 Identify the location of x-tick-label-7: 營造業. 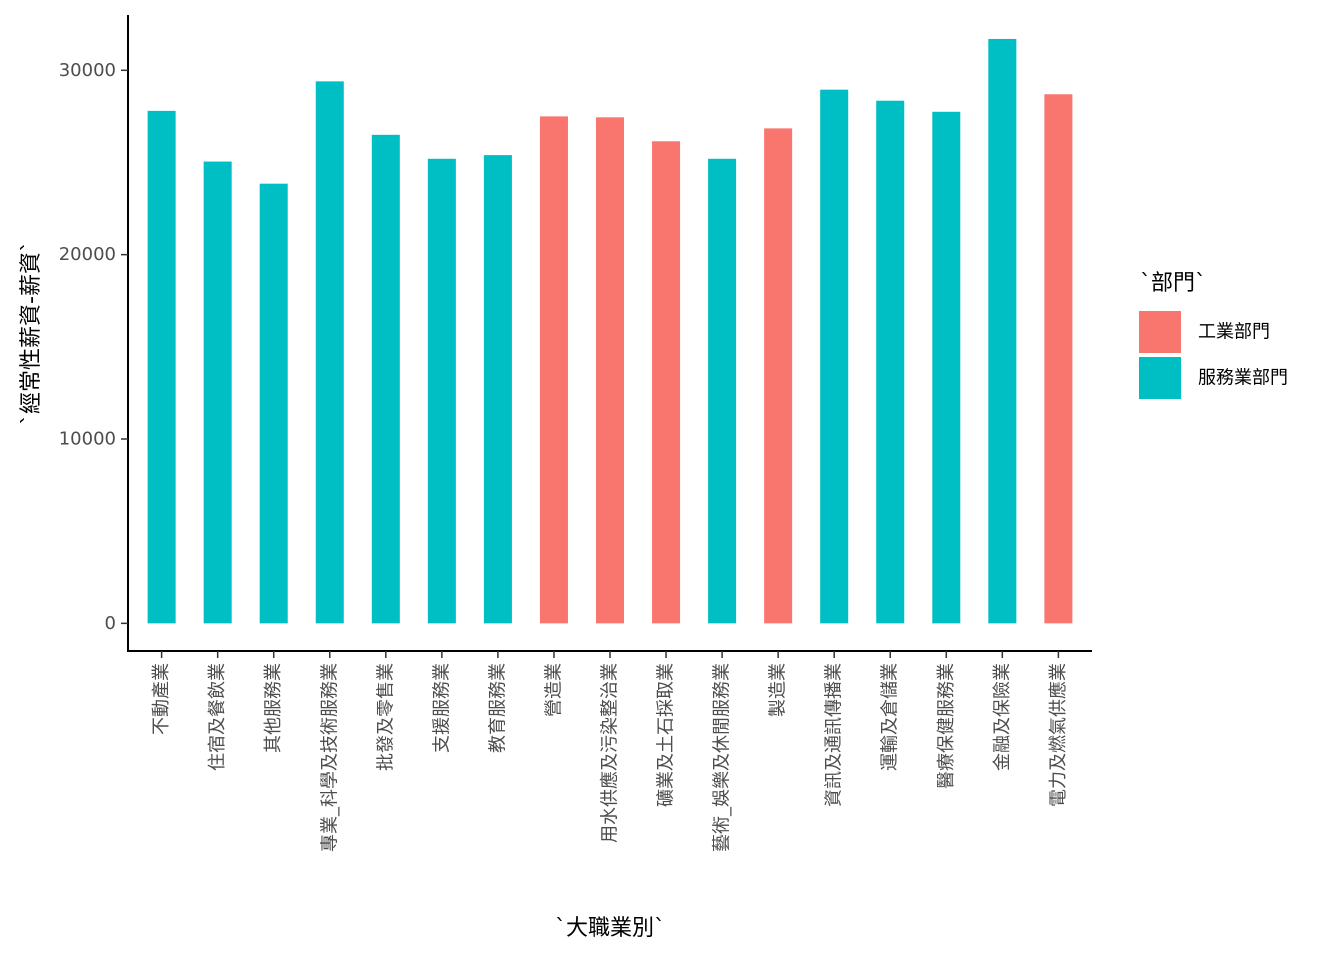
(553, 690).